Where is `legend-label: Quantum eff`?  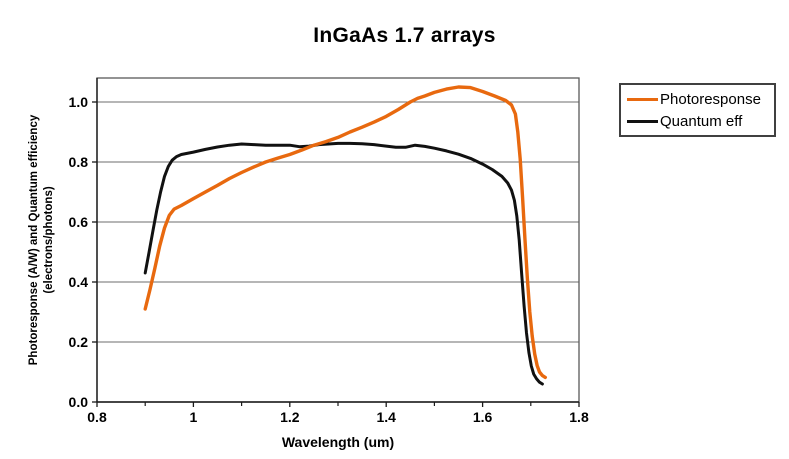 legend-label: Quantum eff is located at coordinates (701, 121).